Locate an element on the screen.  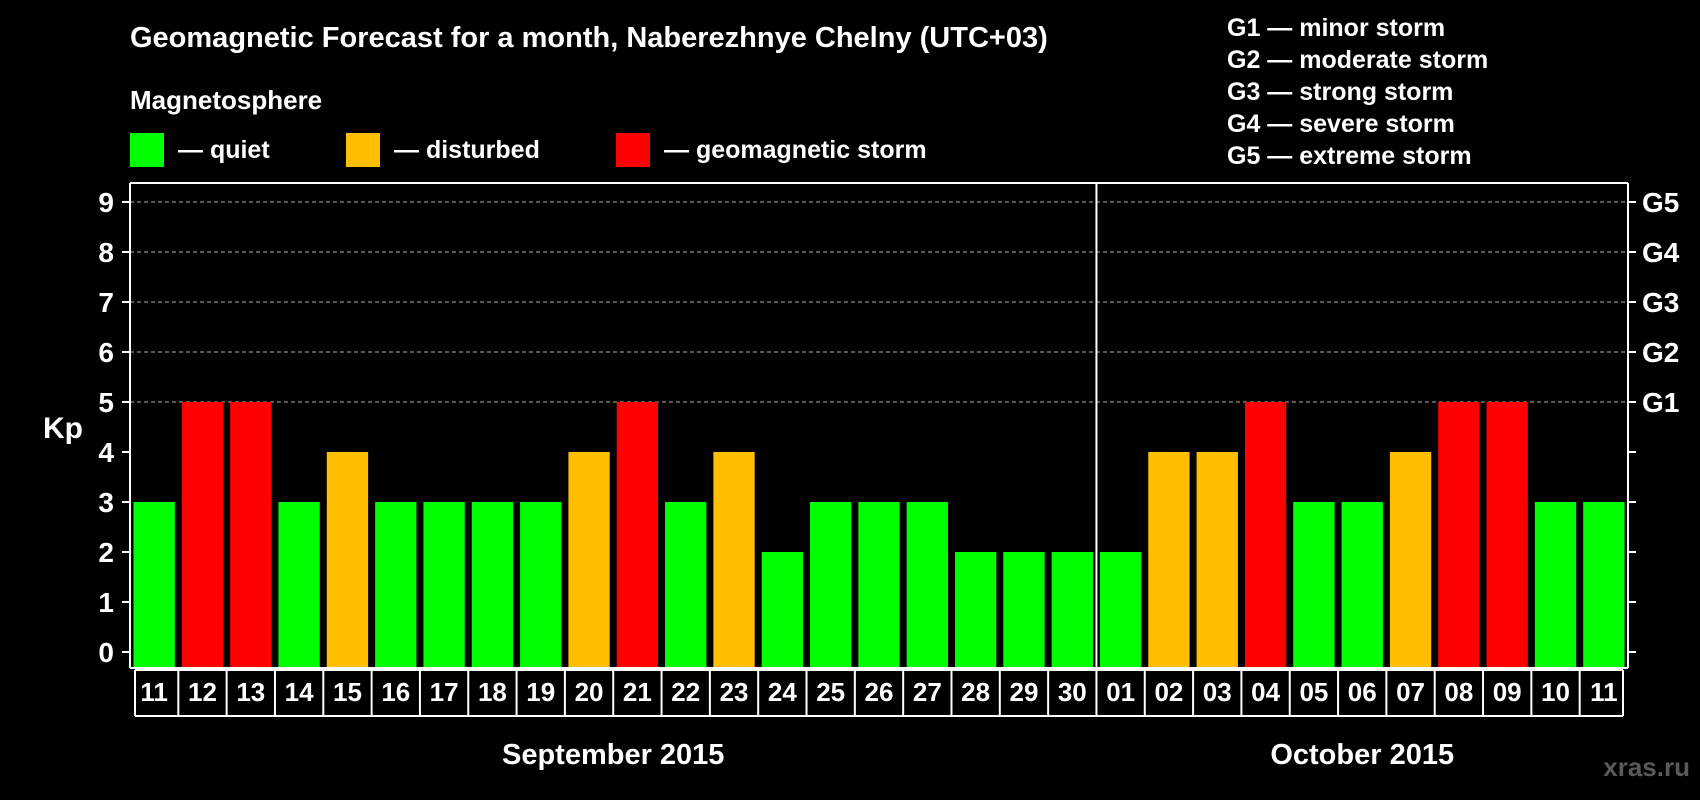
chart-subtitle: Magnetosphere is located at coordinates (226, 100).